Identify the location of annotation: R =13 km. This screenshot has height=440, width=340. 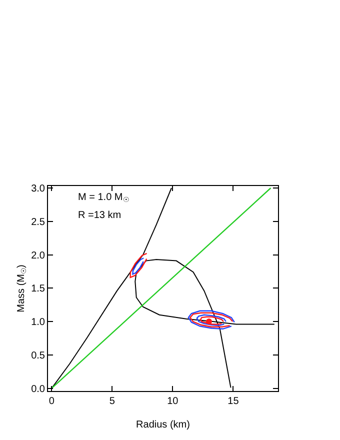
(100, 215).